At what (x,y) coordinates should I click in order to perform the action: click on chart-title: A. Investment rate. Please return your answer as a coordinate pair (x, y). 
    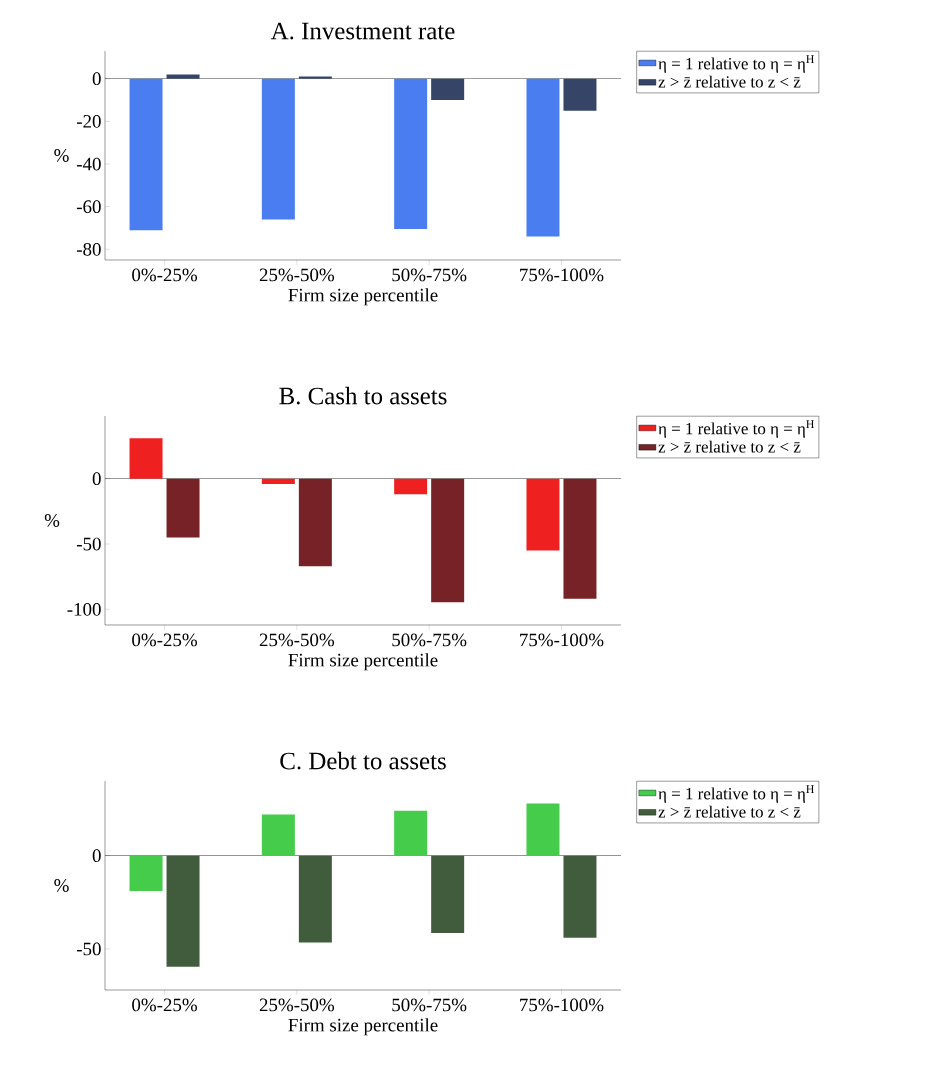
    Looking at the image, I should click on (362, 31).